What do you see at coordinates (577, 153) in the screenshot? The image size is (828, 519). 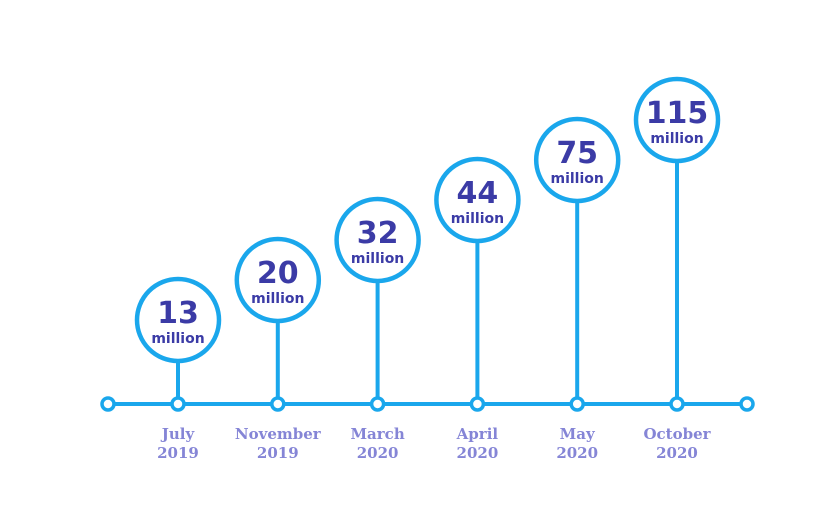 I see `milestone-value: 75` at bounding box center [577, 153].